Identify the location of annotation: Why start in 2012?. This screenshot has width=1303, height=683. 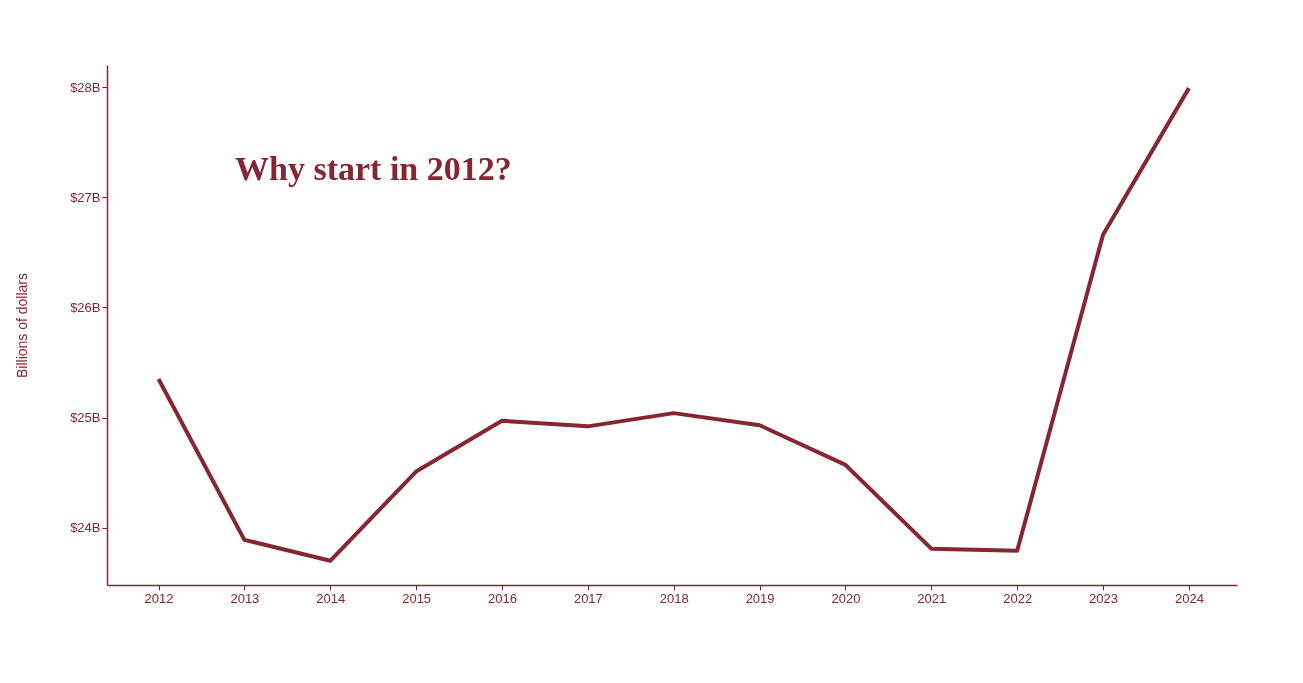
(373, 168).